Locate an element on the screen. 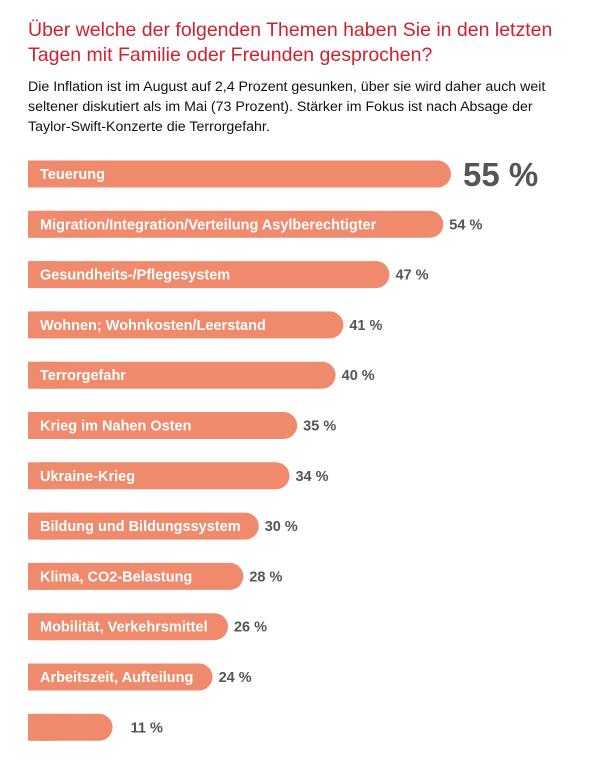 This screenshot has width=594, height=767. value-label: 54 % is located at coordinates (465, 225).